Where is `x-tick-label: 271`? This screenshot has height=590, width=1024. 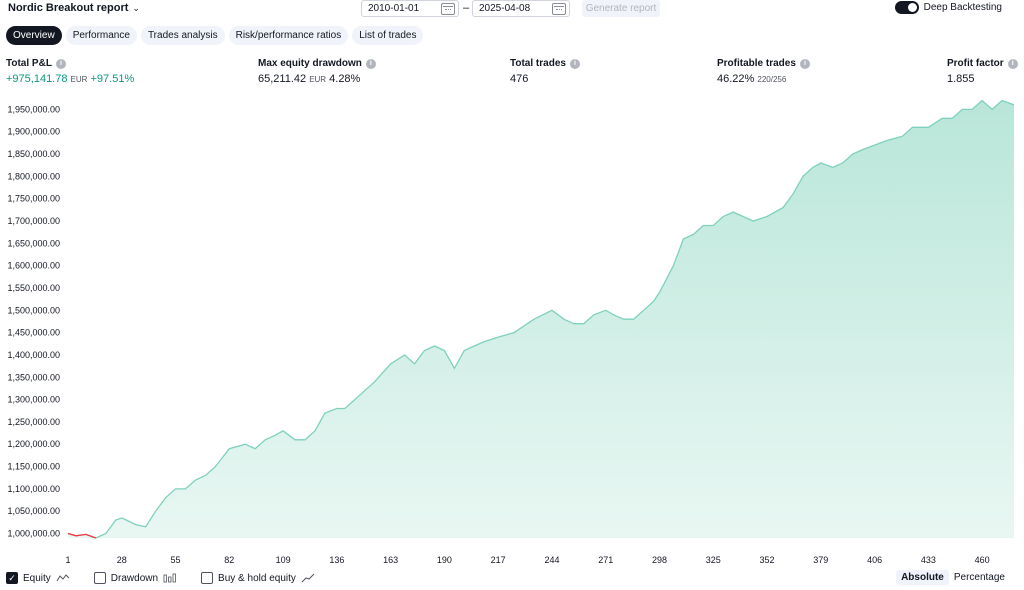
x-tick-label: 271 is located at coordinates (605, 560).